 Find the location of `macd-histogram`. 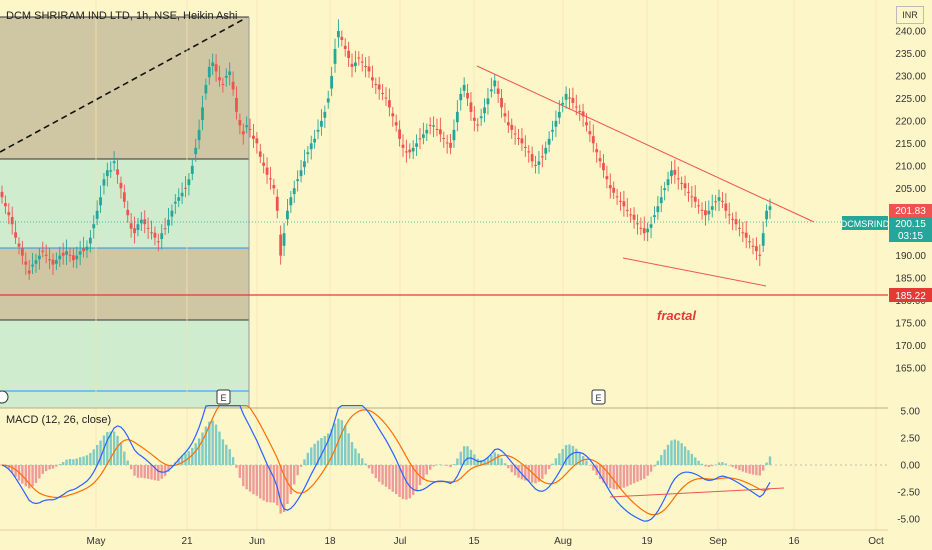

macd-histogram is located at coordinates (386, 466).